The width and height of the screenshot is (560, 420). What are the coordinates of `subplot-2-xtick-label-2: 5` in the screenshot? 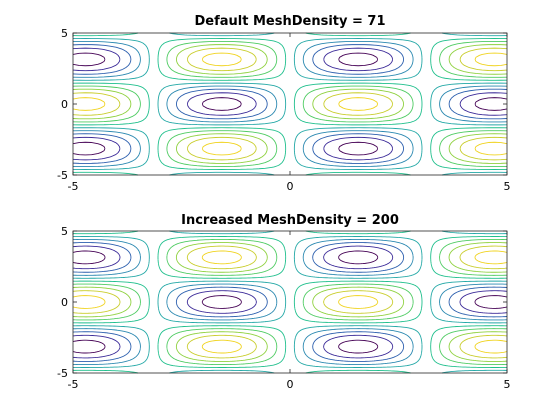 It's located at (507, 384).